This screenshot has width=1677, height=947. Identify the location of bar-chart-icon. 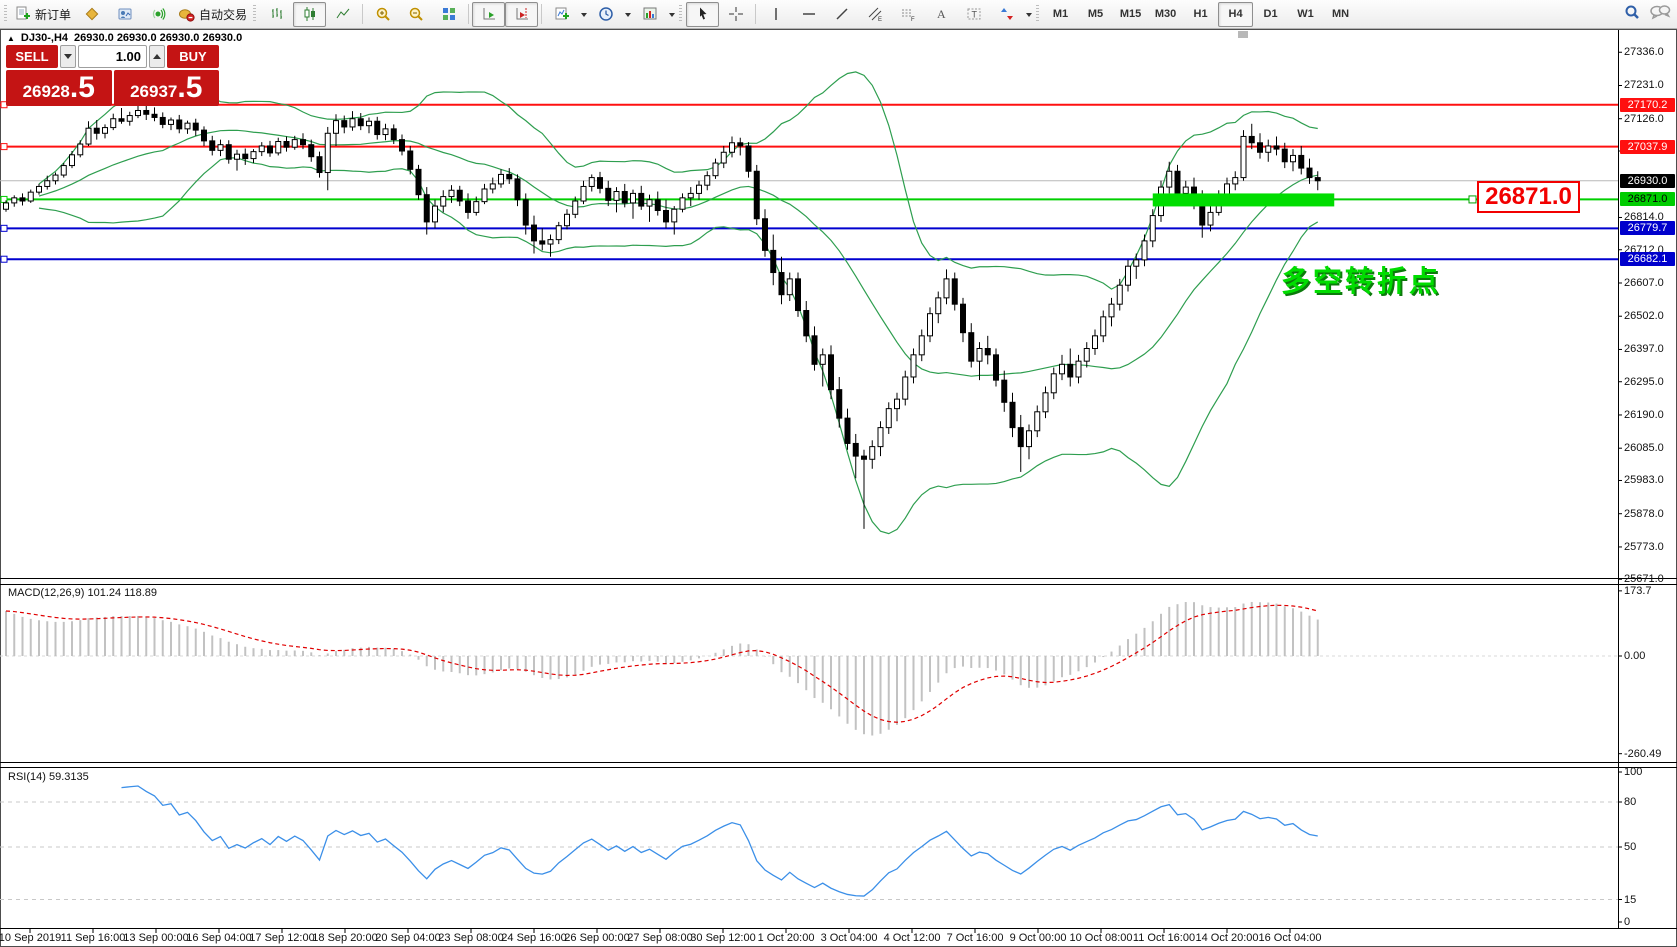
(277, 14).